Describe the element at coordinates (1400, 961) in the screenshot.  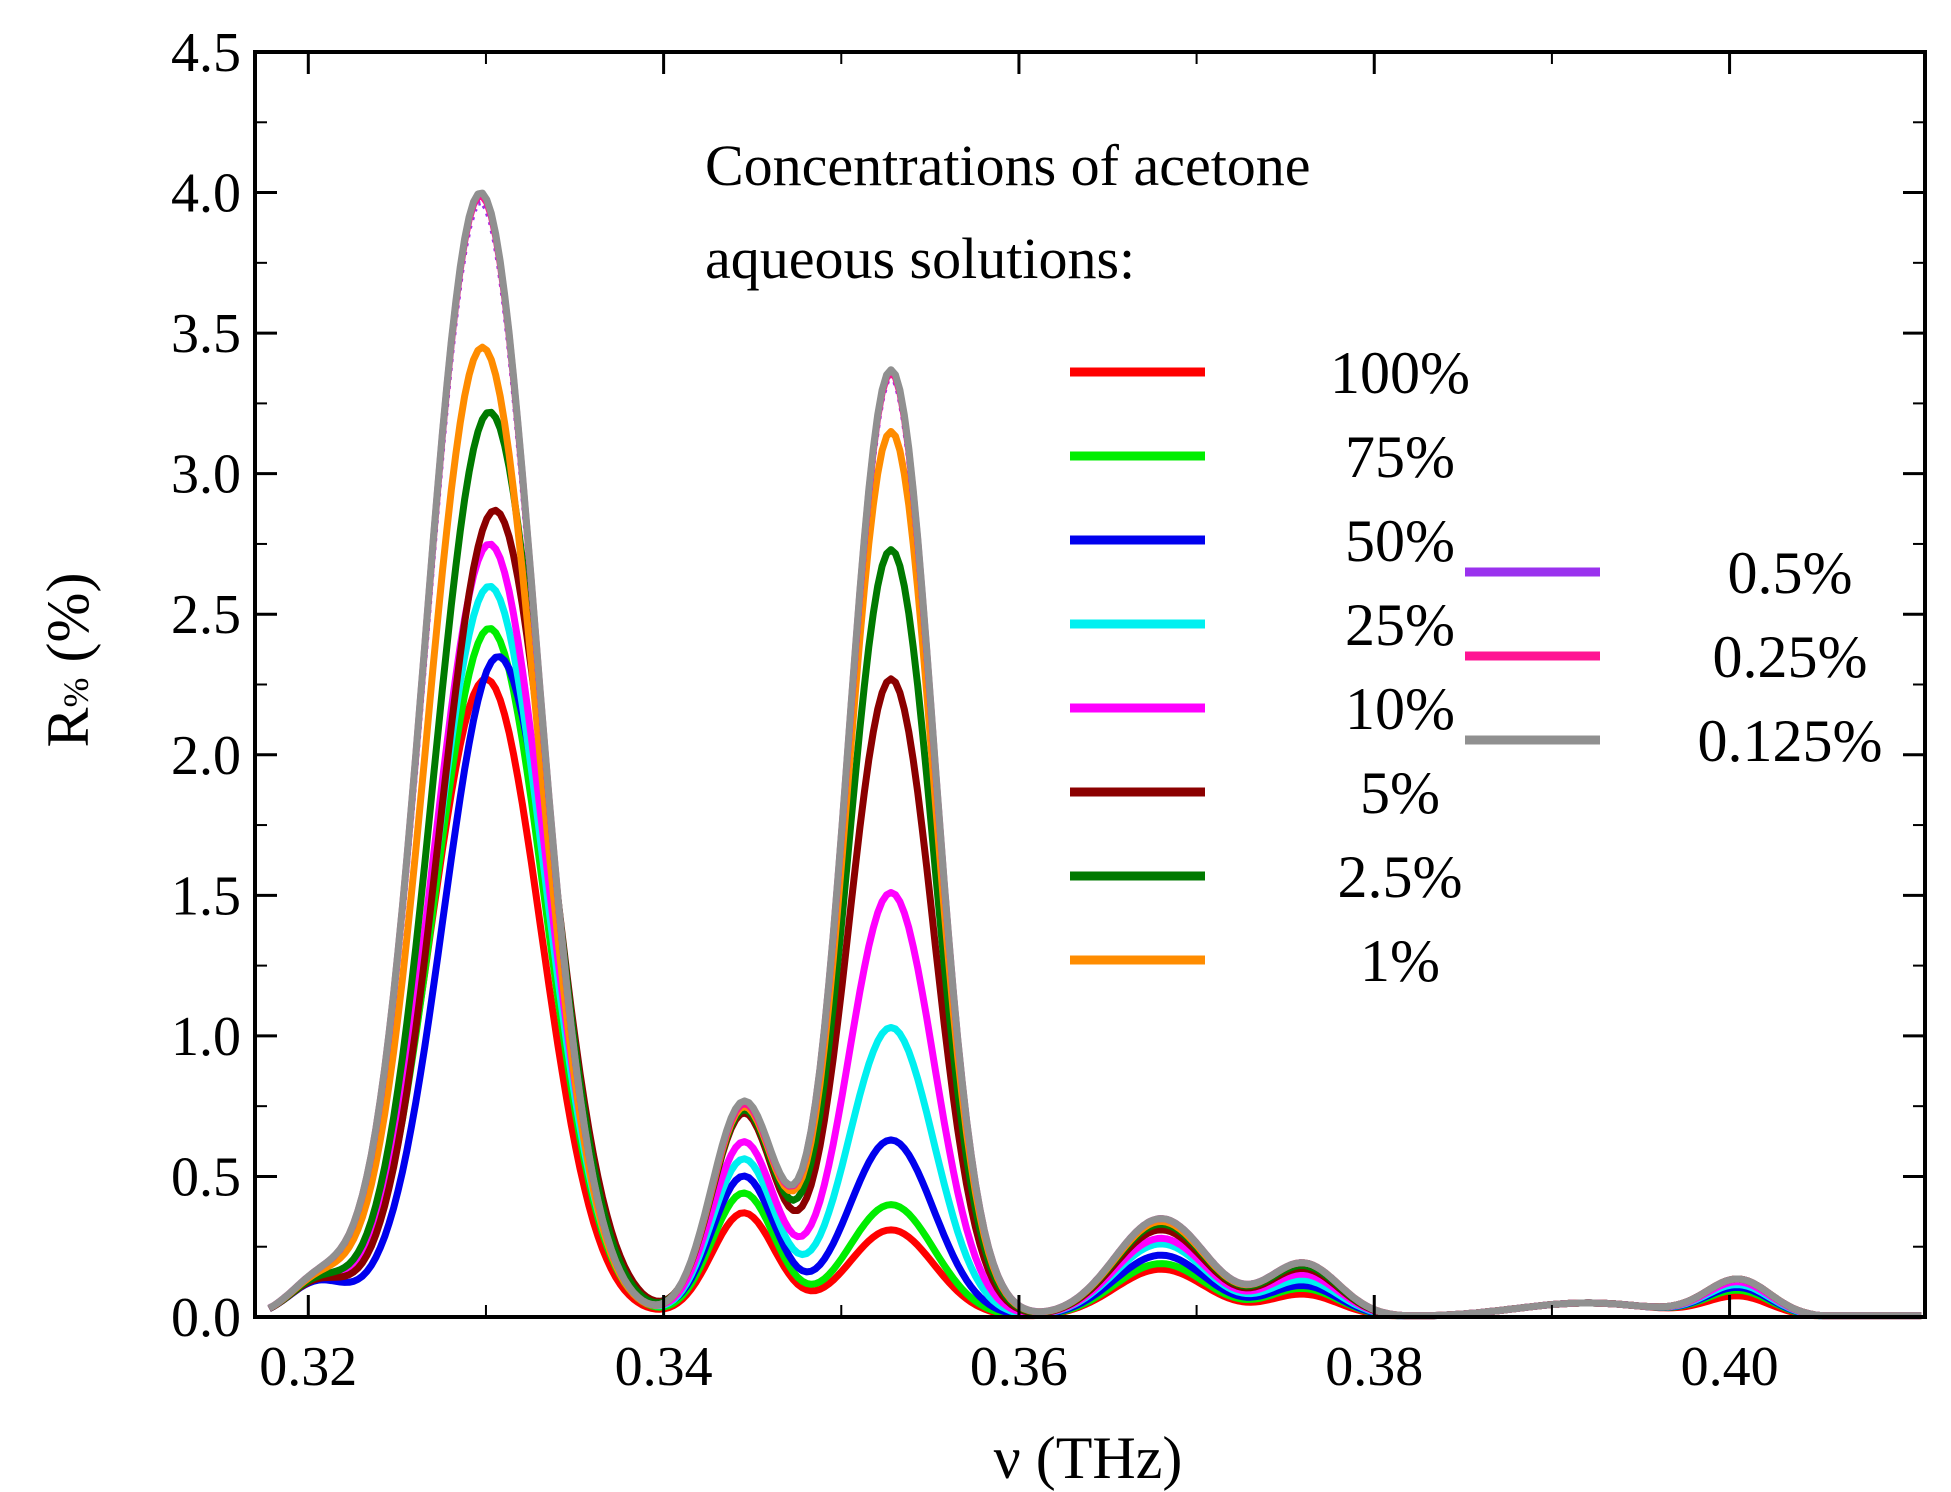
I see `legend-label: 1%` at that location.